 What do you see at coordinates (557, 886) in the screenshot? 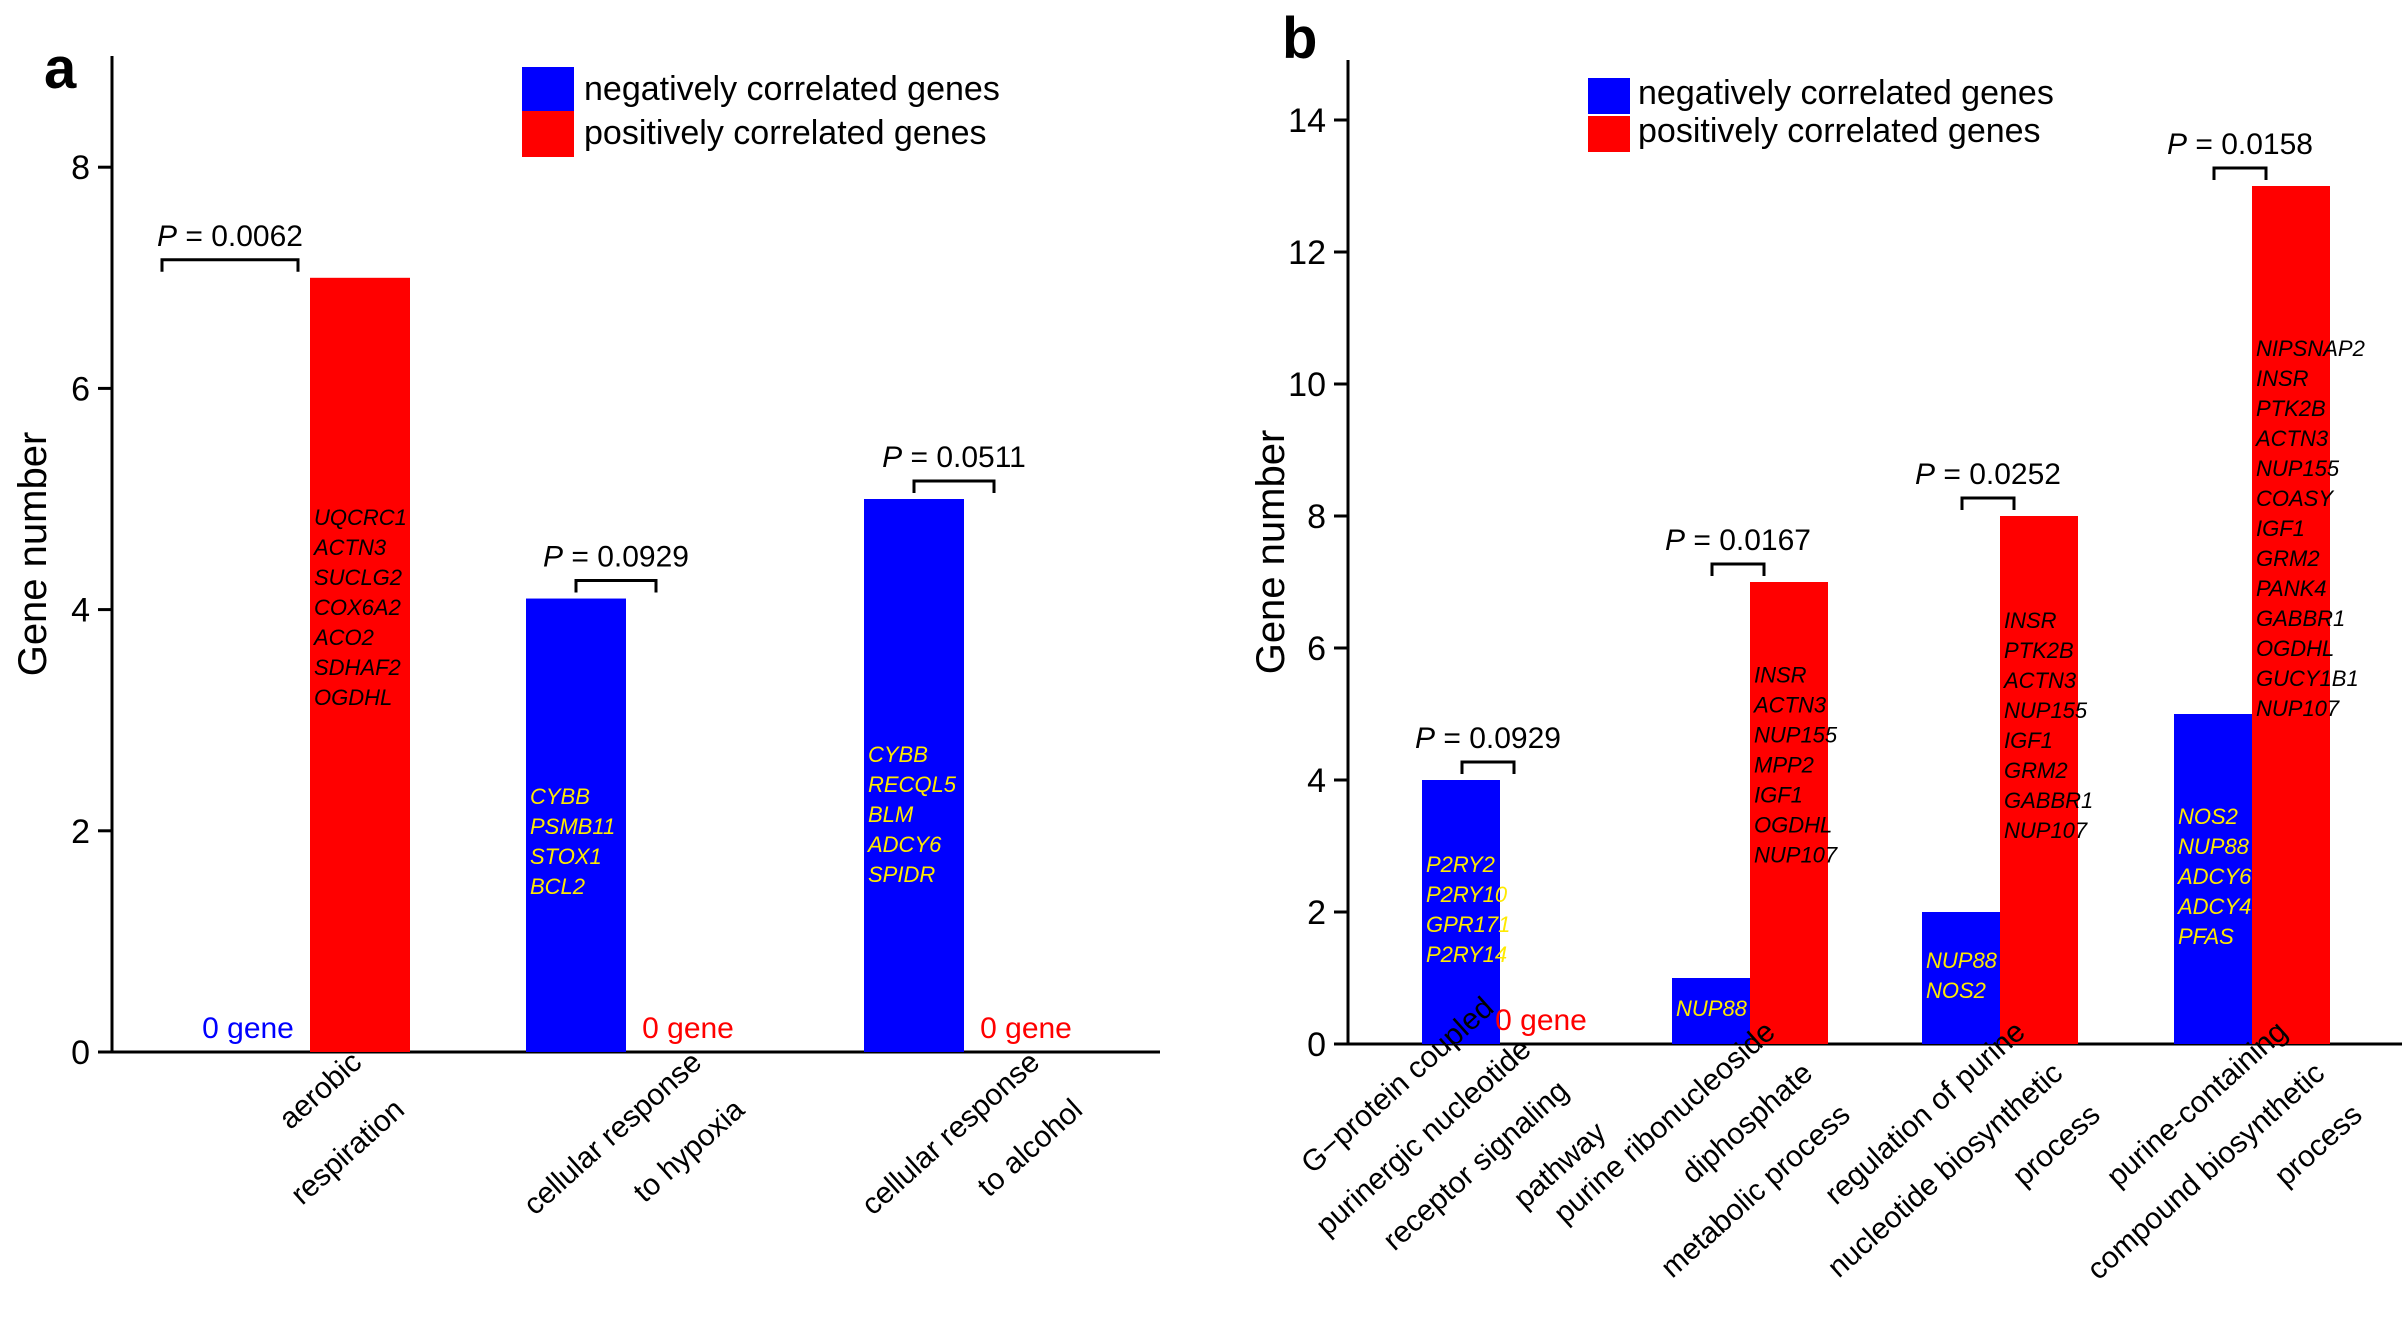
I see `gene-label-negative: BCL2` at bounding box center [557, 886].